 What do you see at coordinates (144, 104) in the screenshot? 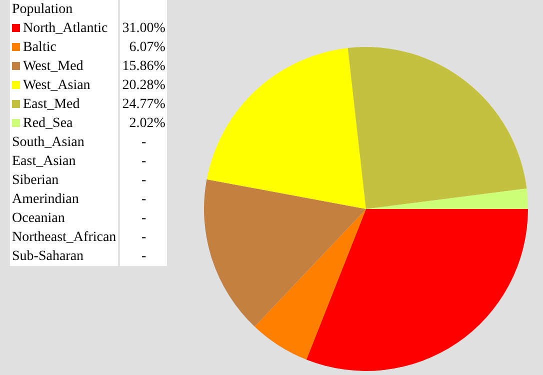
I see `data-label: 24.77%` at bounding box center [144, 104].